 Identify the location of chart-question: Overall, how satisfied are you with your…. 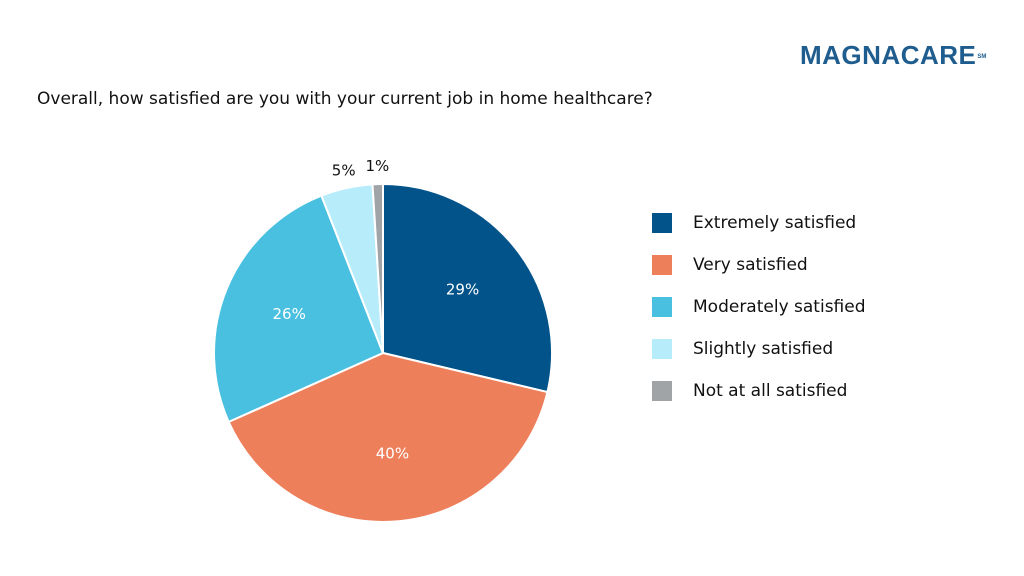
(345, 99).